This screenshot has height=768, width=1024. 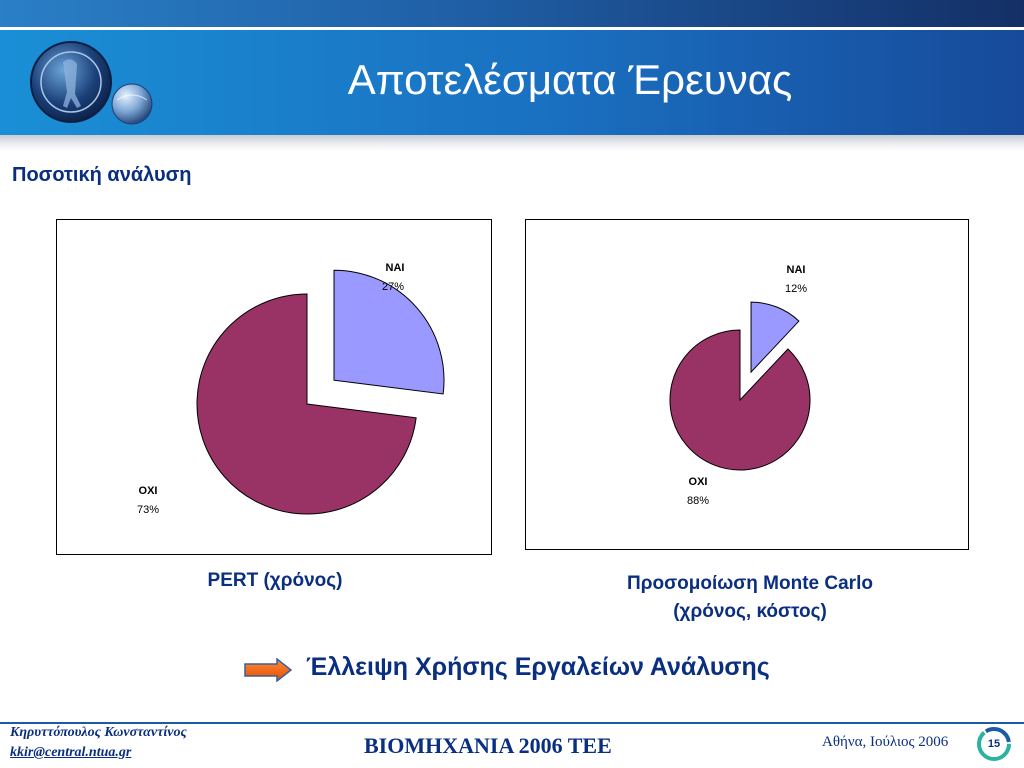 I want to click on header-top-bar, so click(x=512, y=13).